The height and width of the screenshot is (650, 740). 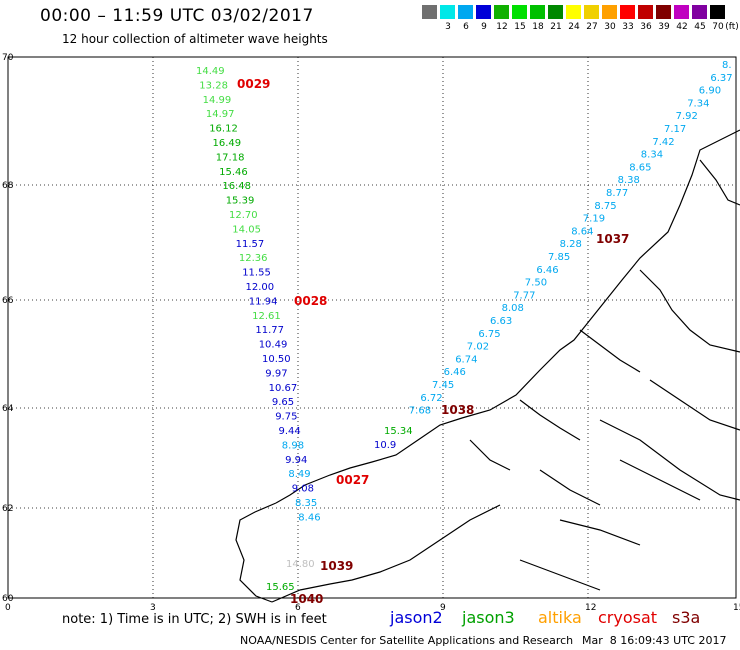 What do you see at coordinates (306, 503) in the screenshot?
I see `swh-value: 8.35` at bounding box center [306, 503].